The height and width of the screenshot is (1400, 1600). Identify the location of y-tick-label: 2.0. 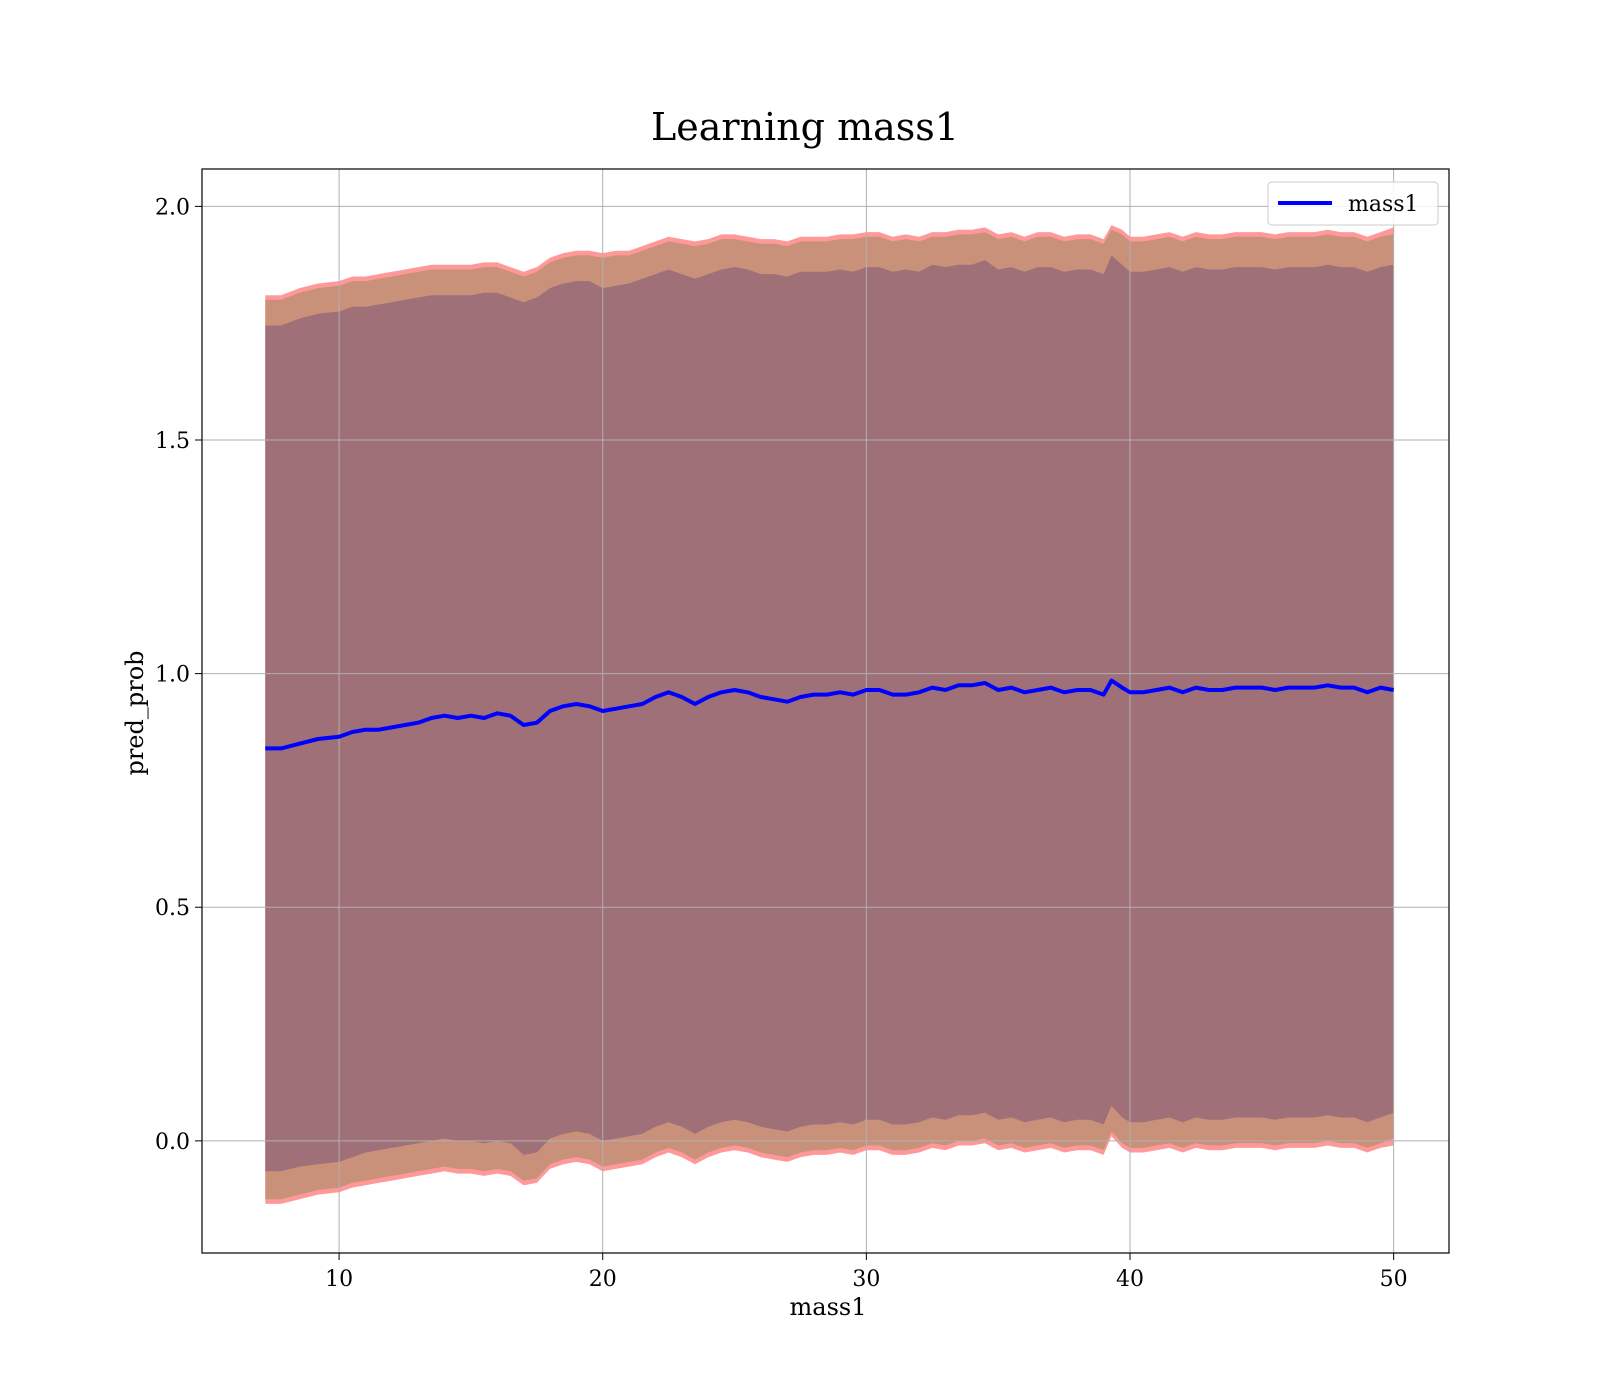
(172, 207).